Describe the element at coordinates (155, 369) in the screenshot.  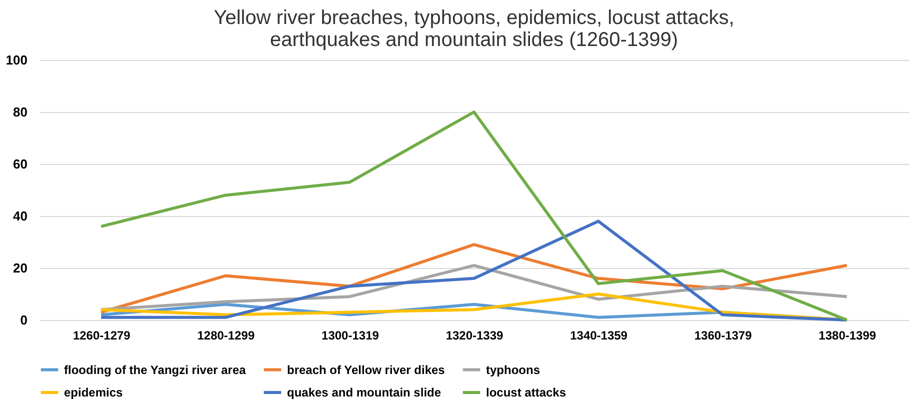
I see `legend-label: flooding of the Yangzi river area` at that location.